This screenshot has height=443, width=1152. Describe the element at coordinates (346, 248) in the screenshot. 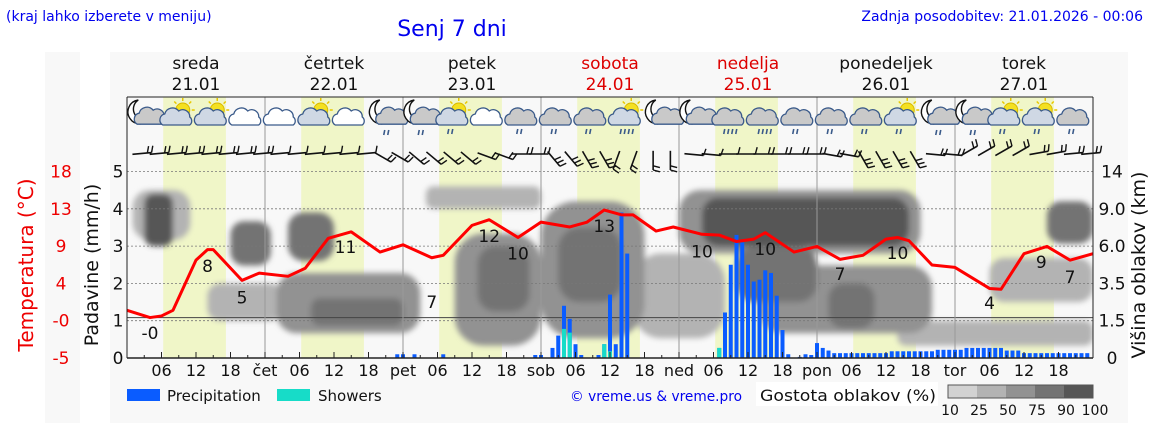

I see `temperature-label: 11` at that location.